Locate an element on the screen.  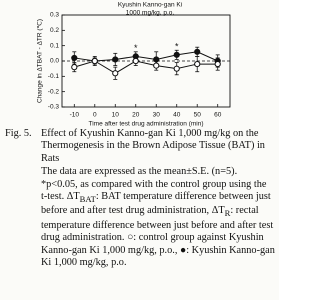
x-tick-label: 50 is located at coordinates (198, 115).